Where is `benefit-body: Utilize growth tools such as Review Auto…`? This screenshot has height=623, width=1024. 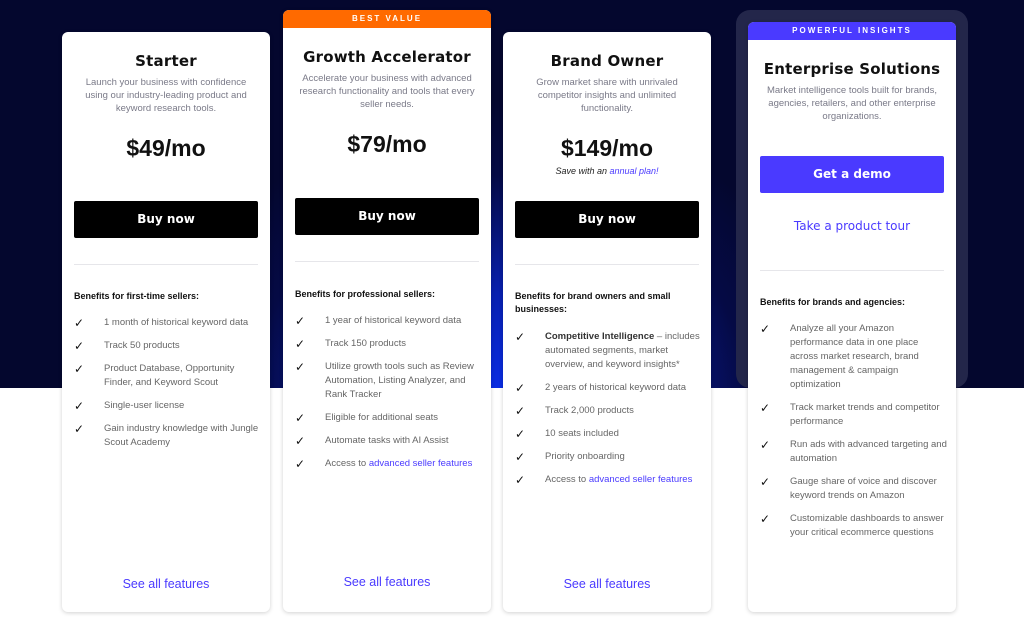 benefit-body: Utilize growth tools such as Review Auto… is located at coordinates (399, 380).